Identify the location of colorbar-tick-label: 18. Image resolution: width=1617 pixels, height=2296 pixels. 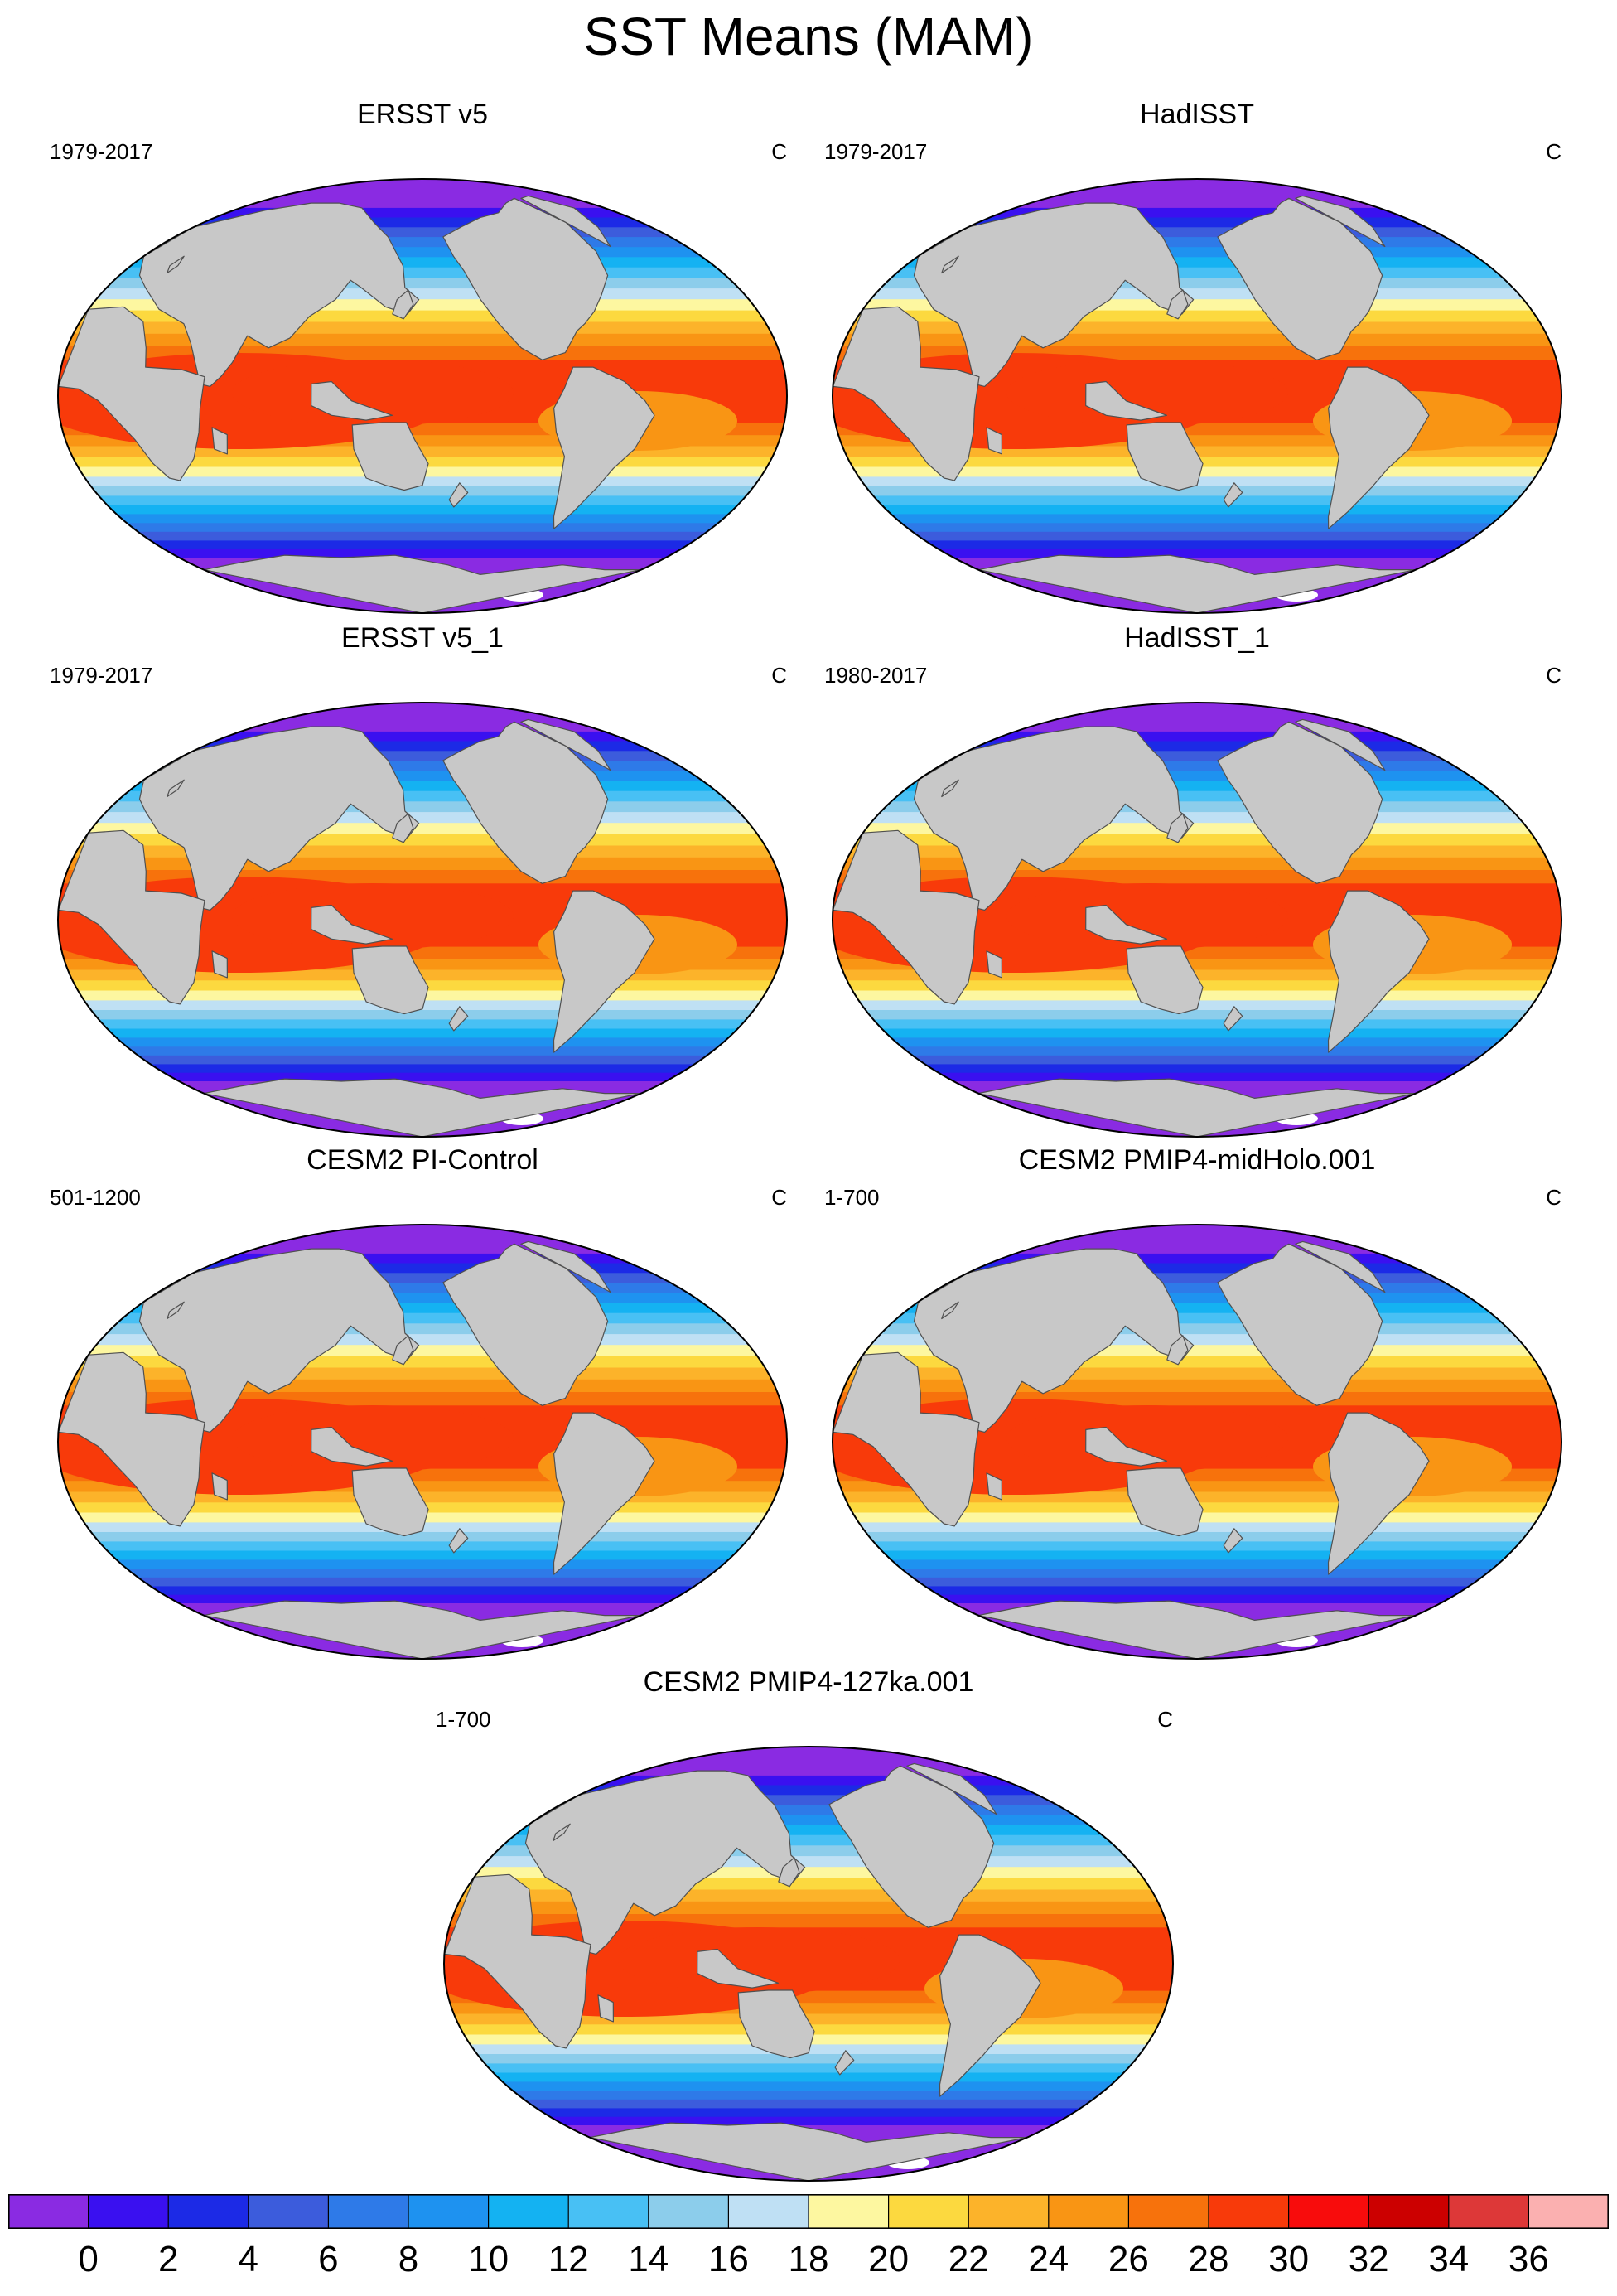
(808, 2259).